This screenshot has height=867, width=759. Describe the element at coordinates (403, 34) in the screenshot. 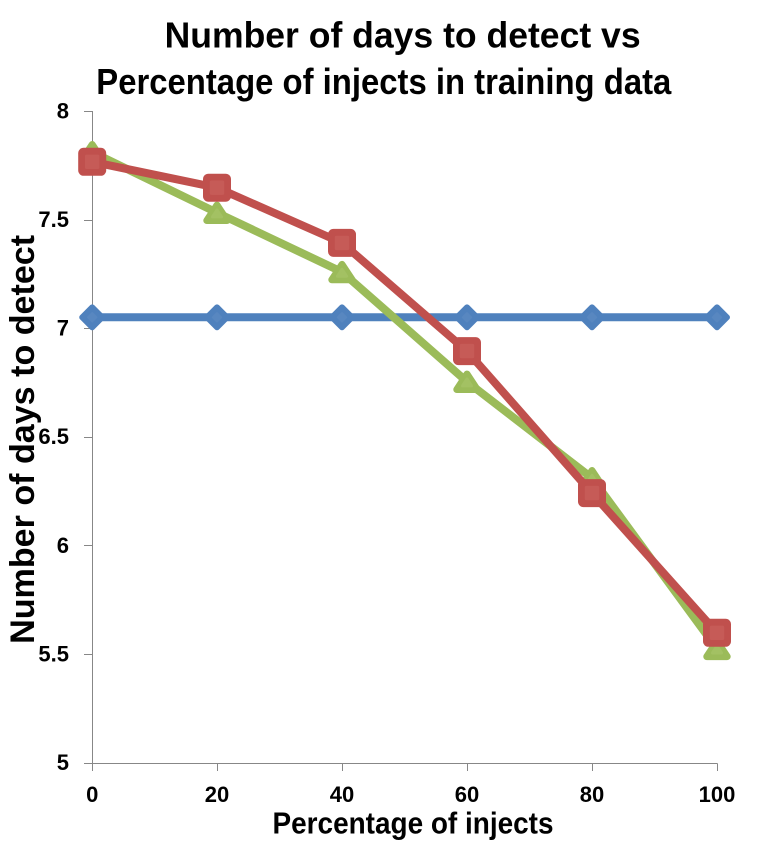

I see `svg-text: Number of days to detect vs` at that location.